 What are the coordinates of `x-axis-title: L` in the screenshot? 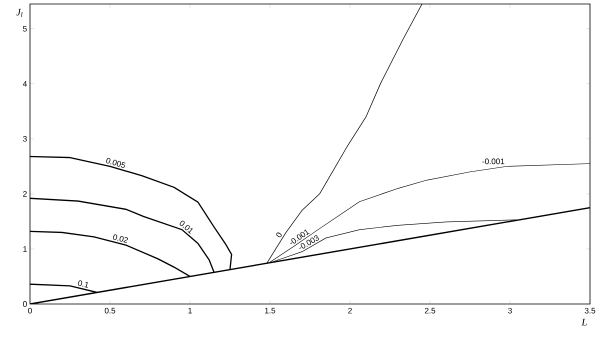 It's located at (584, 322).